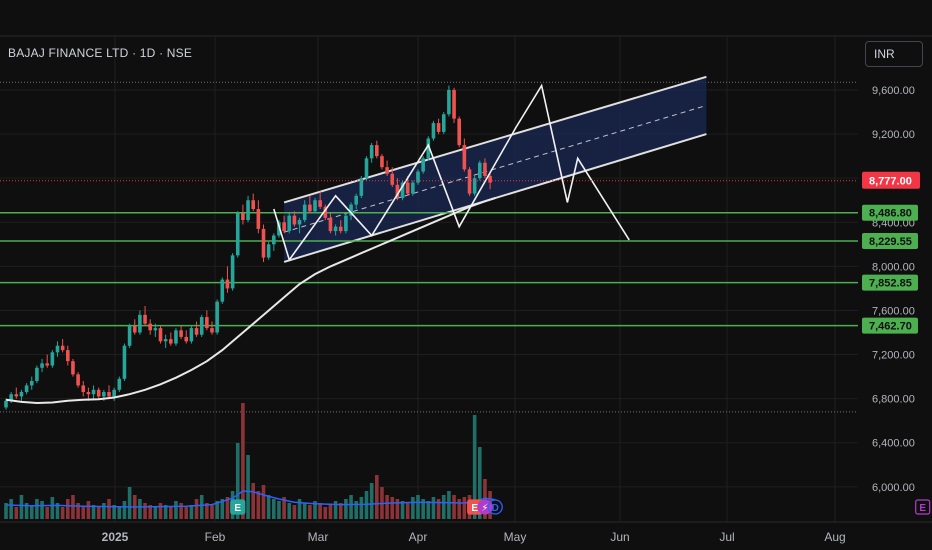 The height and width of the screenshot is (550, 932). What do you see at coordinates (894, 54) in the screenshot?
I see `currency-button: INR` at bounding box center [894, 54].